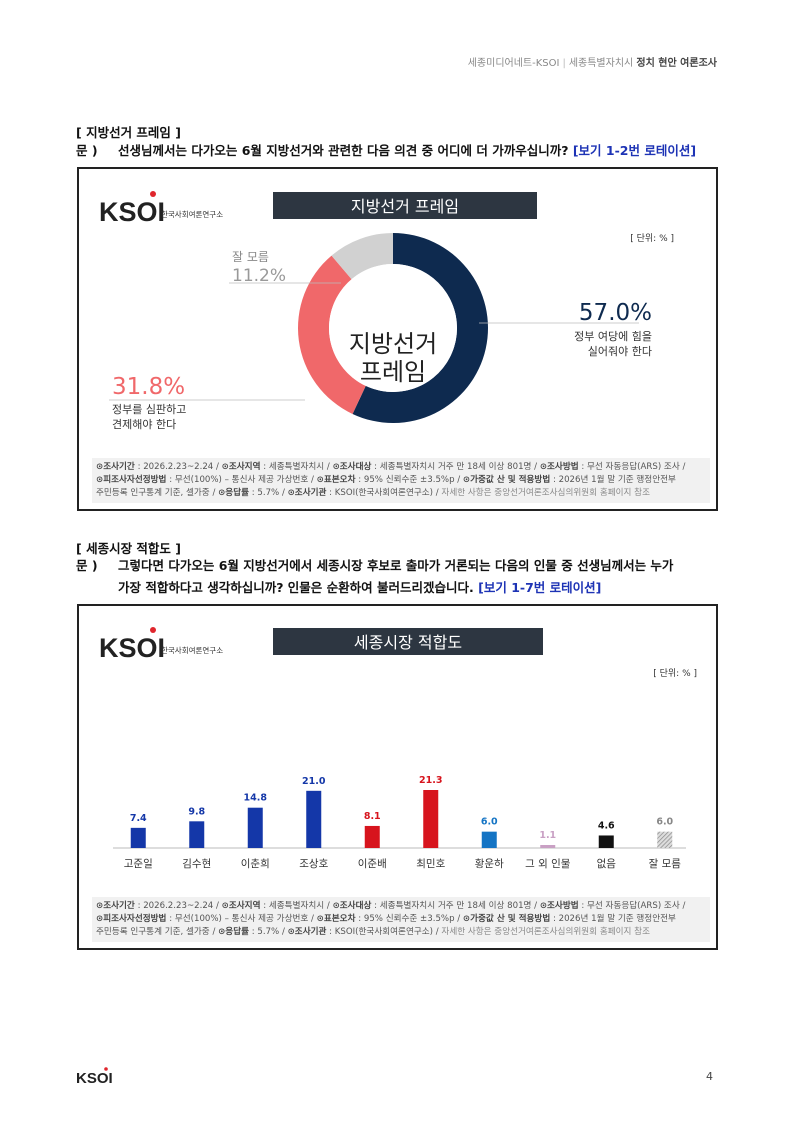  Describe the element at coordinates (664, 822) in the screenshot. I see `bar-value-label-9: 6.0` at that location.